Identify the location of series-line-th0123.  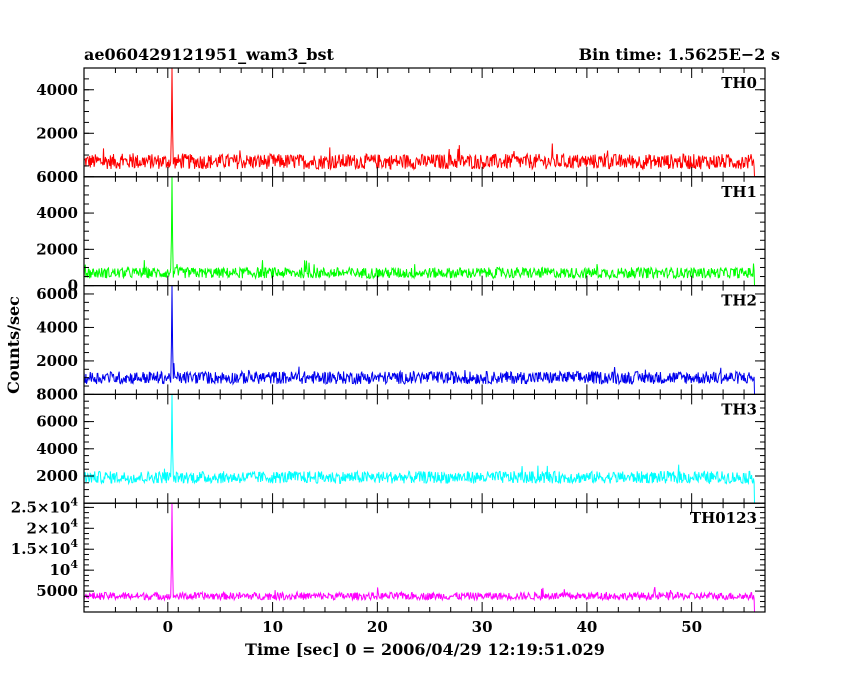
(419, 558).